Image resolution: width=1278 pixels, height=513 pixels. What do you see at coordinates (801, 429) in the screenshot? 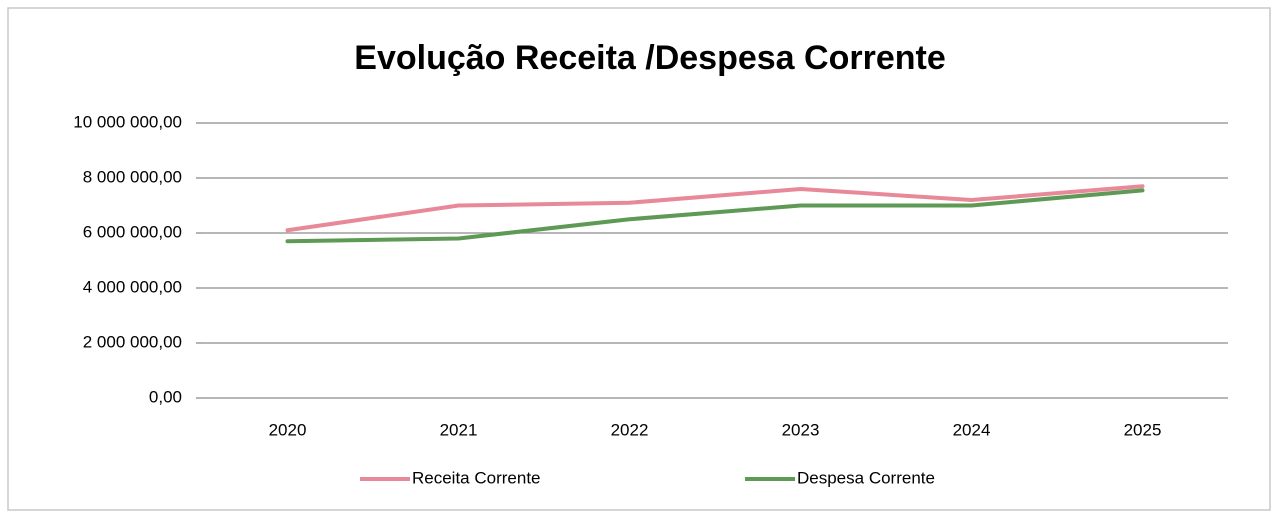
I see `x-tick-label: 2023` at bounding box center [801, 429].